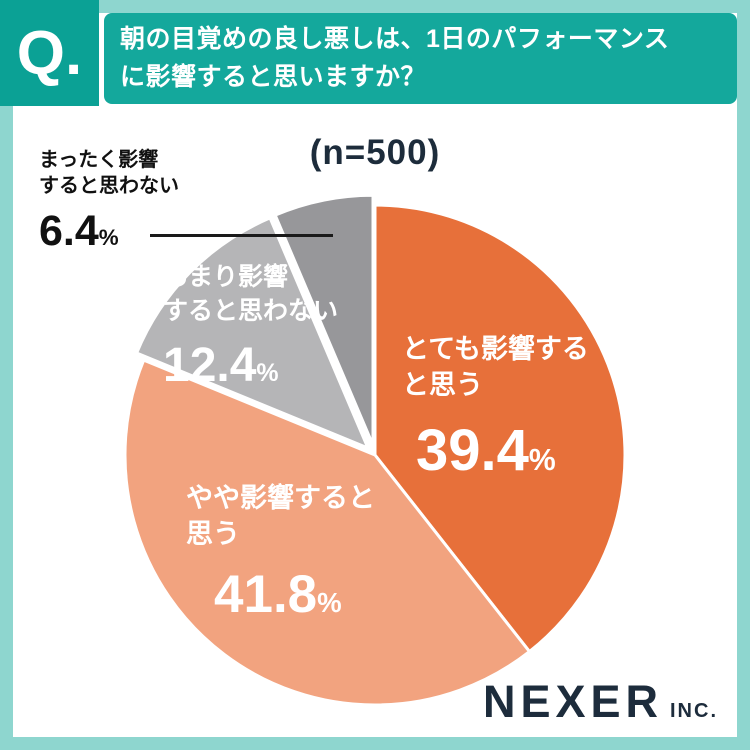 The height and width of the screenshot is (750, 750). Describe the element at coordinates (69, 231) in the screenshot. I see `slice-percent-number: 6.4` at that location.